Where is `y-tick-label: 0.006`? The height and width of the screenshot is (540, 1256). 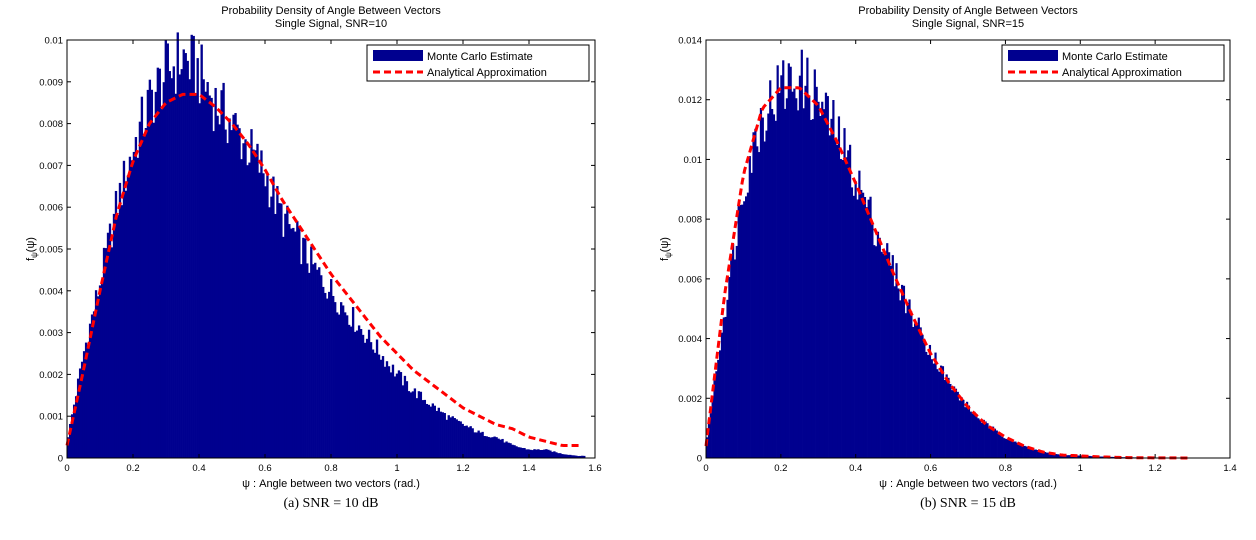 y-tick-label: 0.006 is located at coordinates (690, 279).